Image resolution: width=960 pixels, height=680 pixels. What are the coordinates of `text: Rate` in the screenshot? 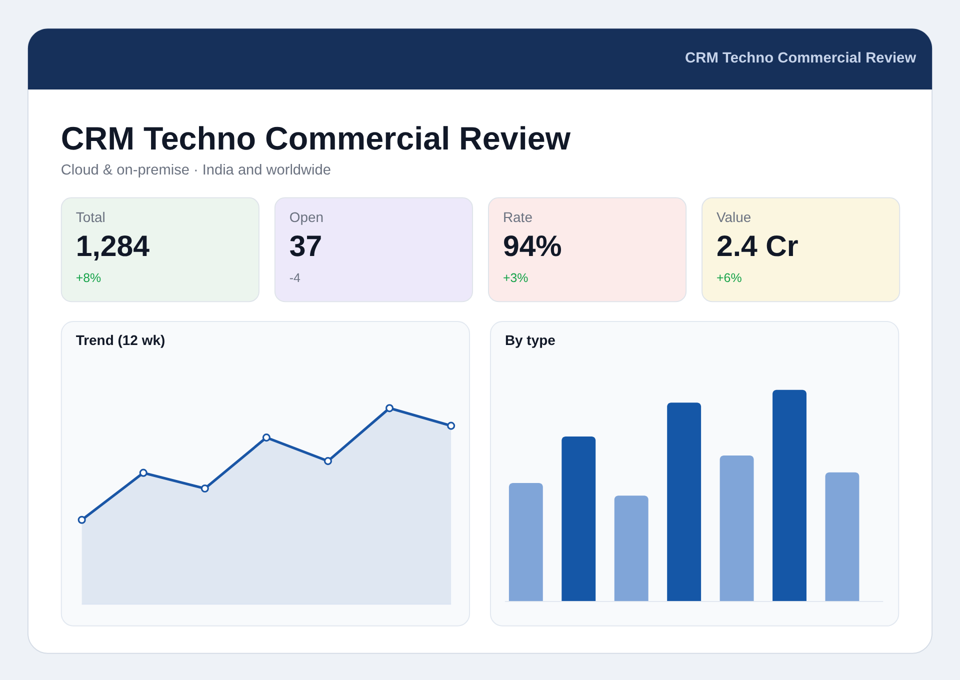 It's located at (517, 217).